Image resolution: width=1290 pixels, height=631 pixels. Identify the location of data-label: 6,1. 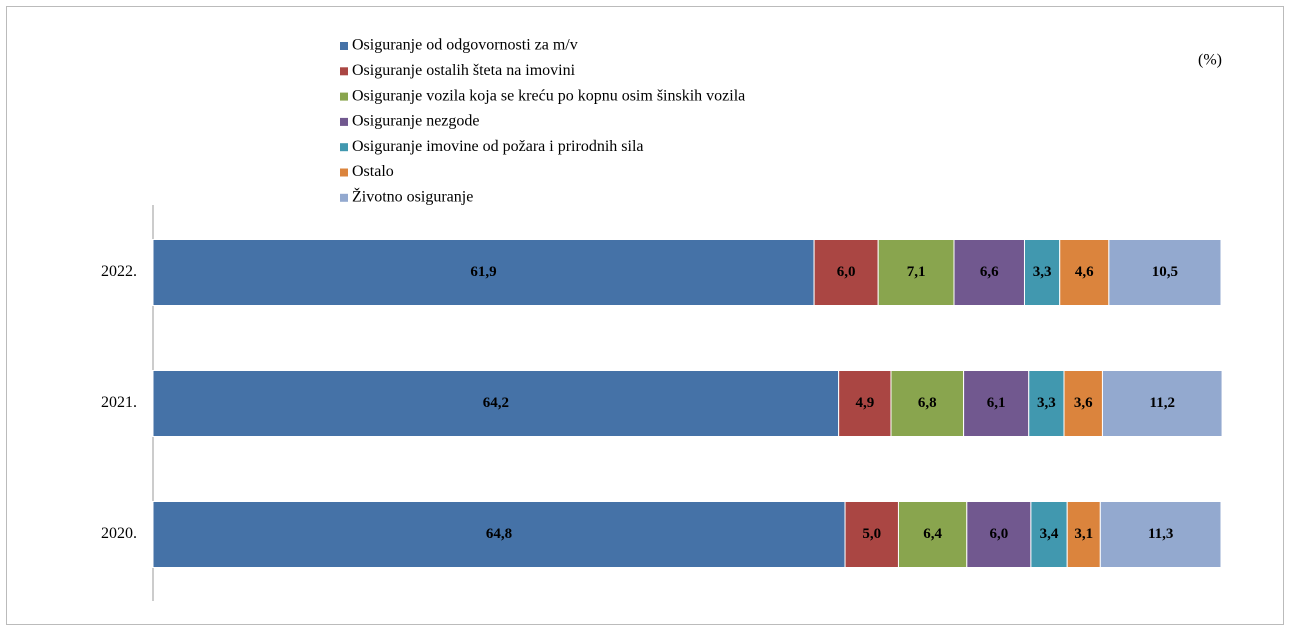
(996, 403).